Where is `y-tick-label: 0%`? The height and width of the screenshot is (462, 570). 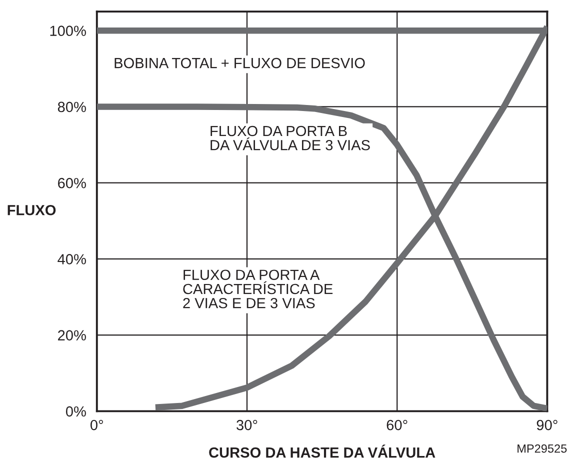 y-tick-label: 0% is located at coordinates (76, 411).